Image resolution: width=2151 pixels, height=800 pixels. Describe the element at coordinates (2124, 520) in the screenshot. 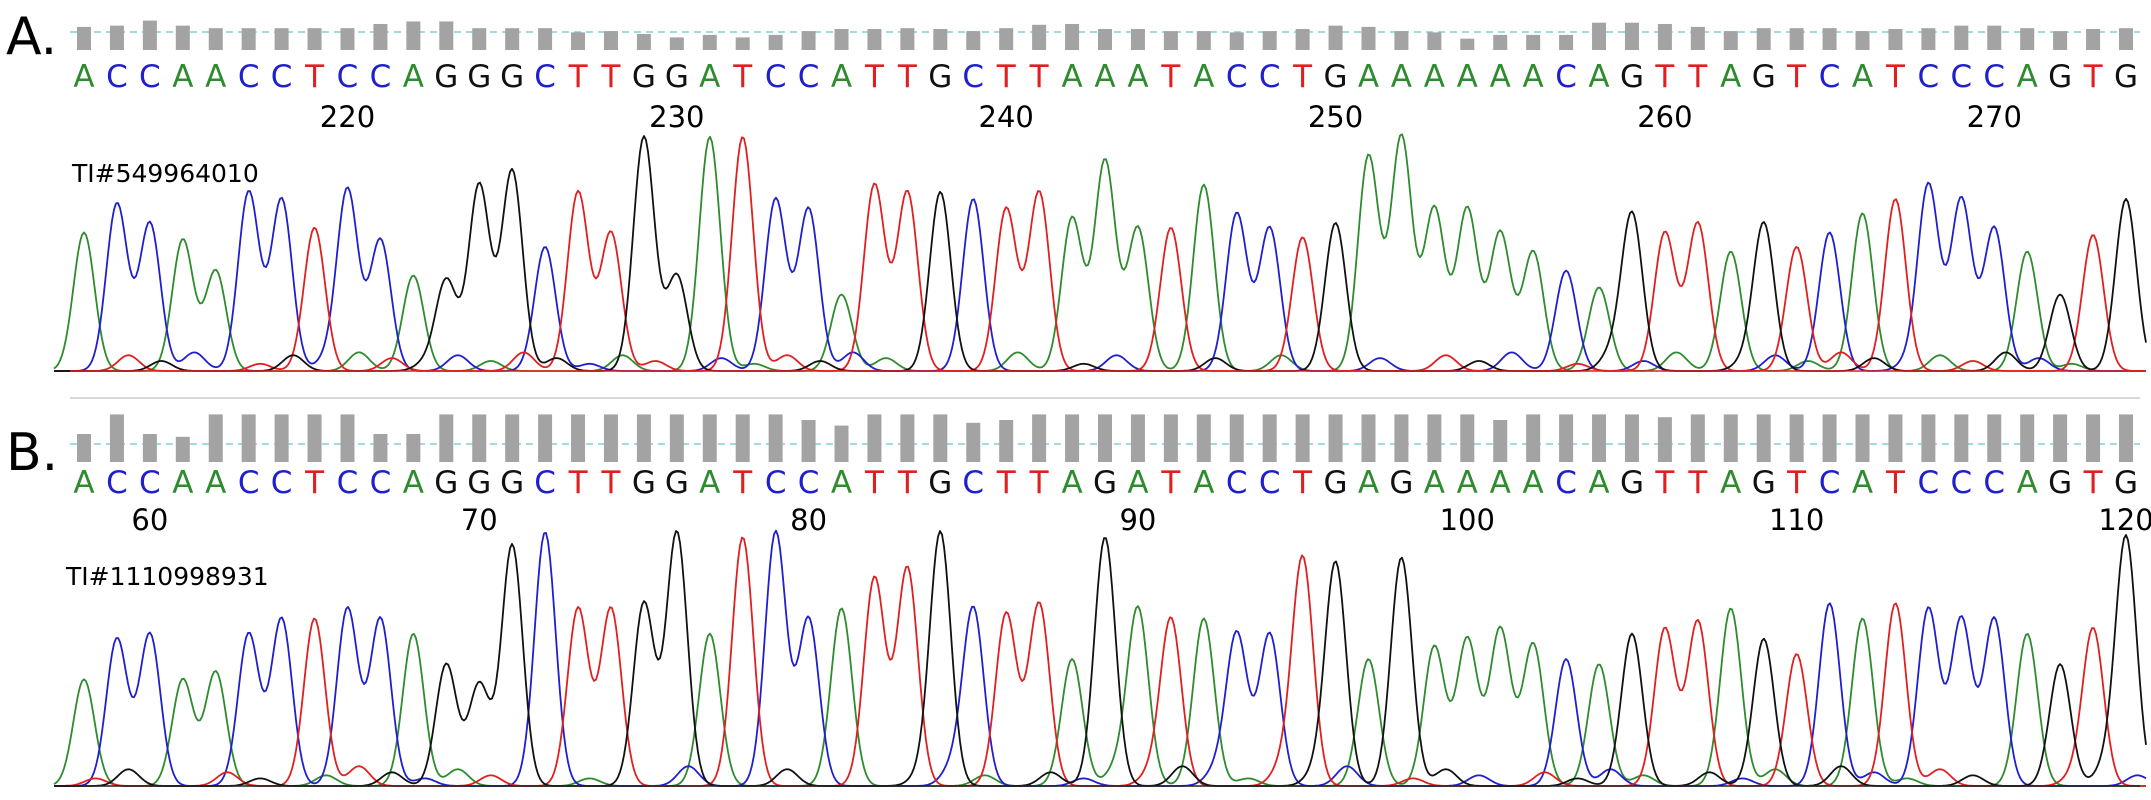

I see `position-label: 120` at that location.